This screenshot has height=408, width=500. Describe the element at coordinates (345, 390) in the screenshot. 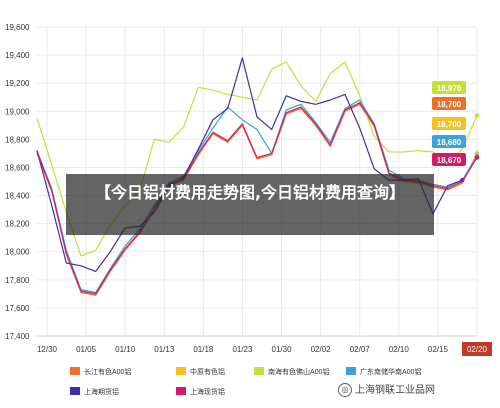

I see `watermark-icon: ◎` at that location.